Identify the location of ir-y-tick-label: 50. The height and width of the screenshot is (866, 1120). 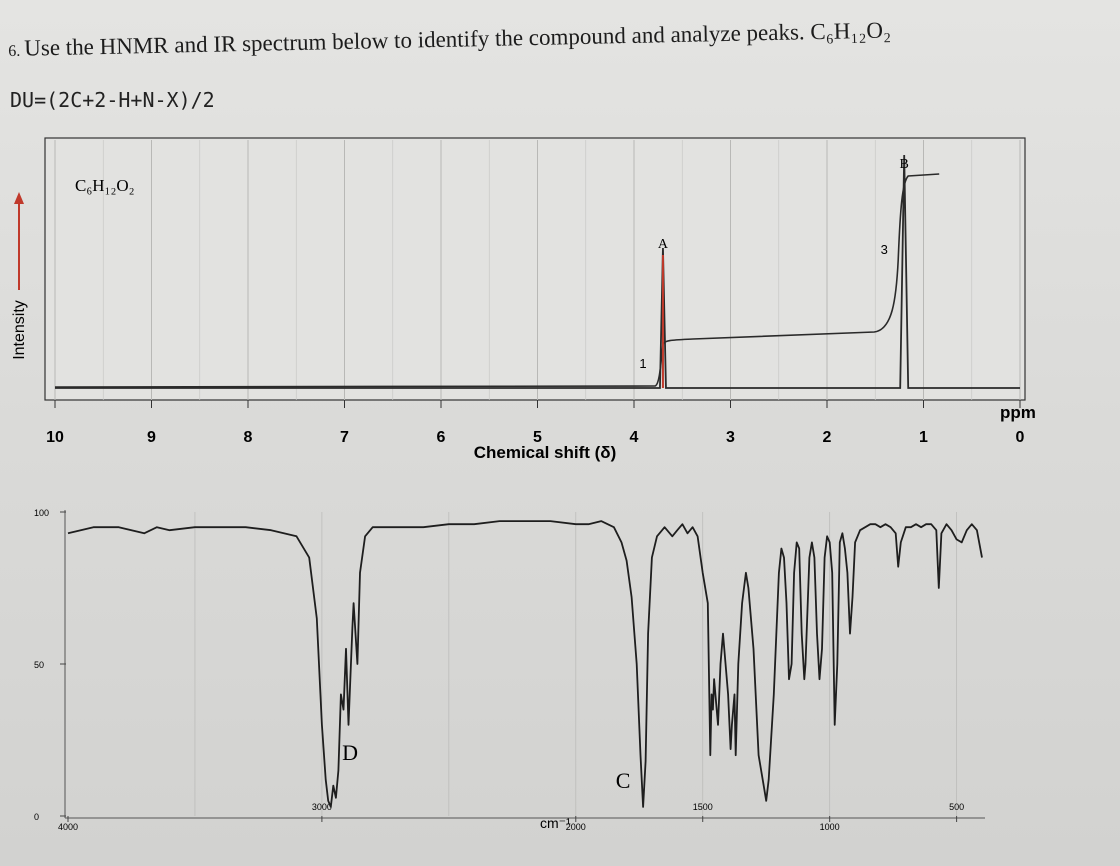
(39, 665).